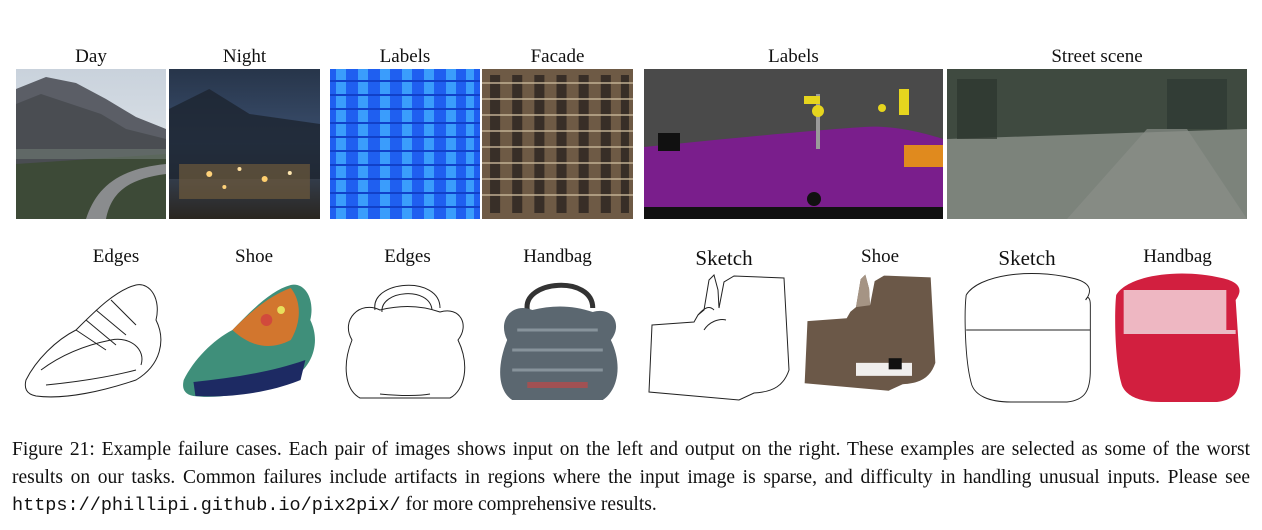 Image resolution: width=1262 pixels, height=530 pixels. Describe the element at coordinates (880, 256) in the screenshot. I see `label-shoe-output-2: Shoe` at that location.